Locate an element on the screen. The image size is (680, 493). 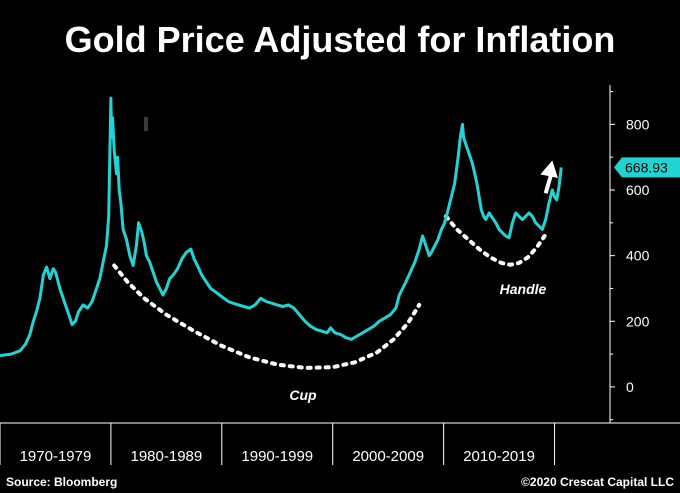
x-category-label: 1990-1999 is located at coordinates (277, 456).